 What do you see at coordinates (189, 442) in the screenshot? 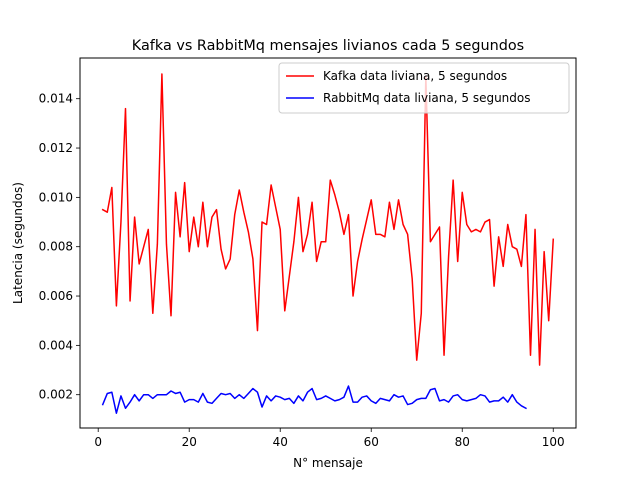
I see `x-tick-label: 20` at bounding box center [189, 442].